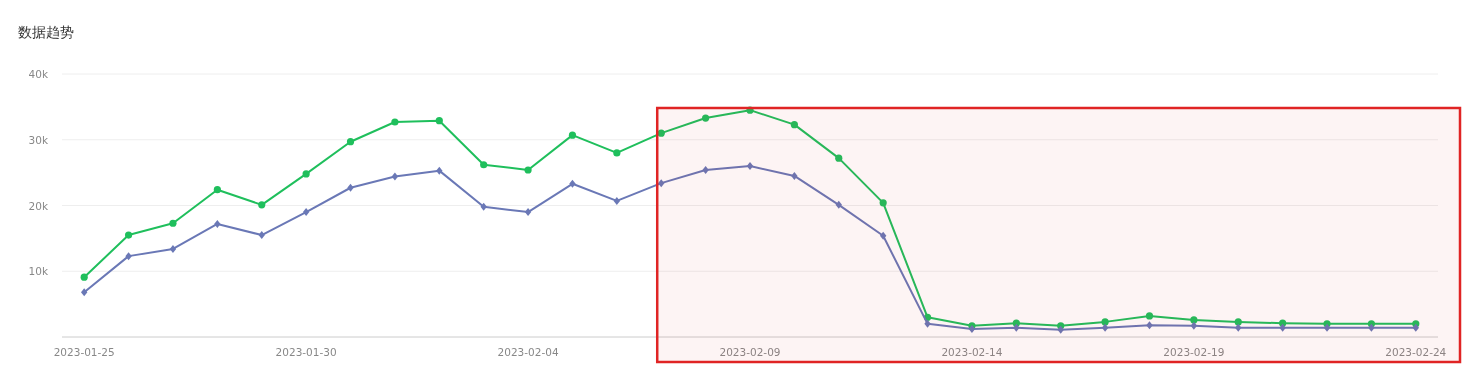 The image size is (1474, 373). What do you see at coordinates (1194, 352) in the screenshot?
I see `x-tick-label: 2023-02-19` at bounding box center [1194, 352].